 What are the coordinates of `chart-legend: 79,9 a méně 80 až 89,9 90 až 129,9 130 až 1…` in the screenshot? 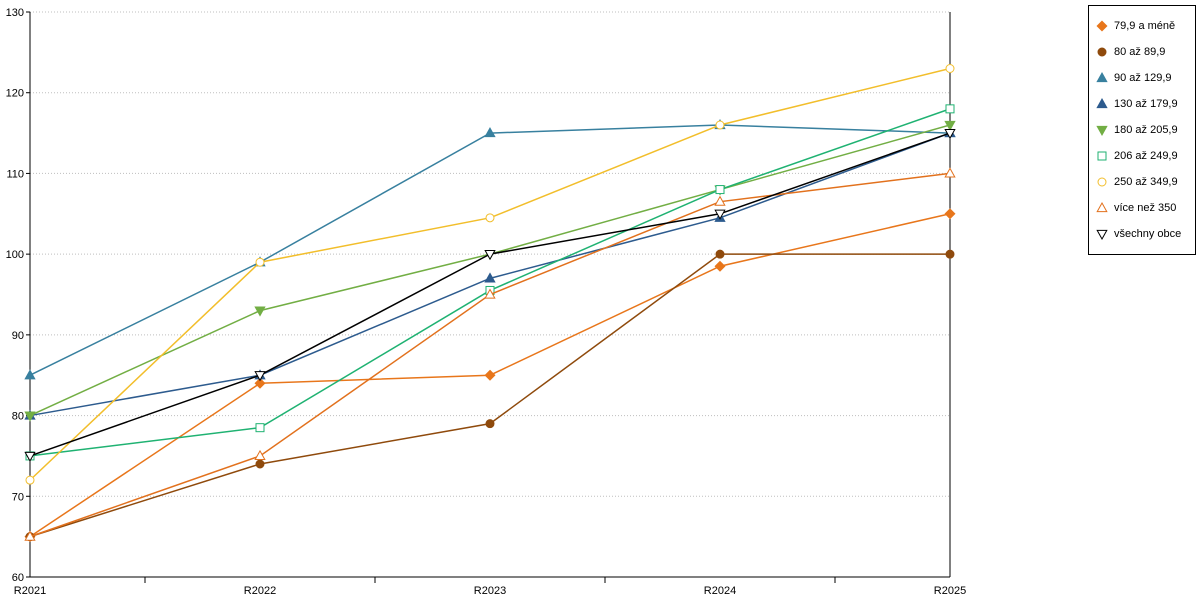 It's located at (1142, 130).